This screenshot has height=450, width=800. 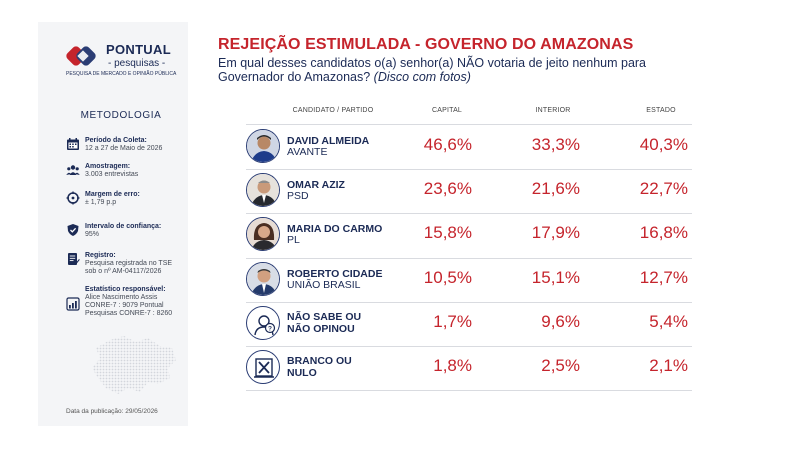 I want to click on meta-statistician-label: Estatístico responsável:, so click(x=125, y=289).